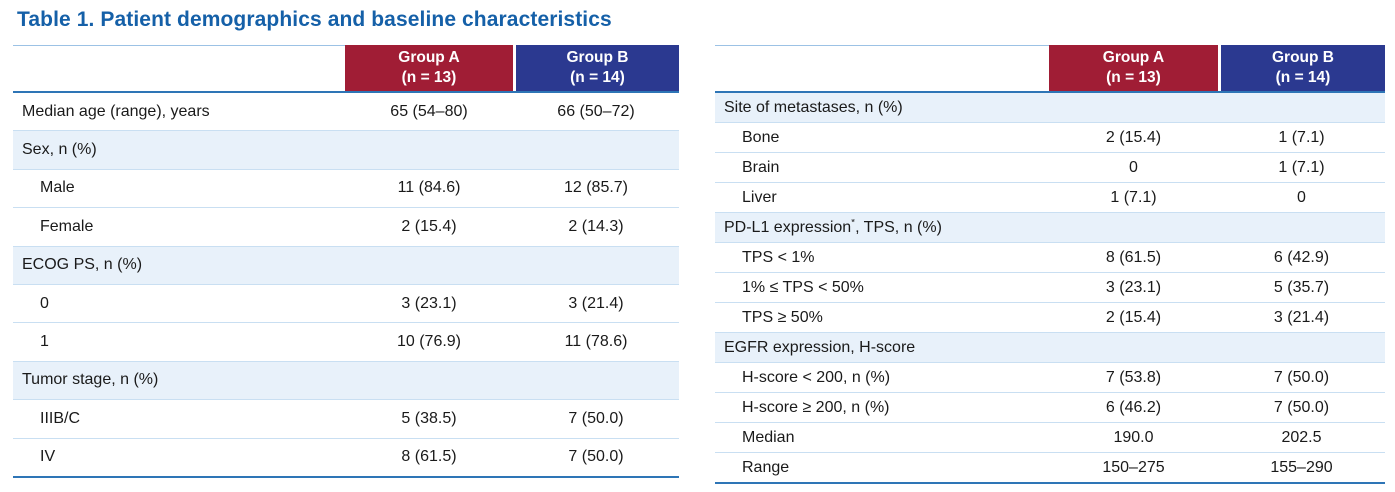 Image resolution: width=1395 pixels, height=492 pixels. I want to click on section-row: Tumor stage, n (%), so click(346, 381).